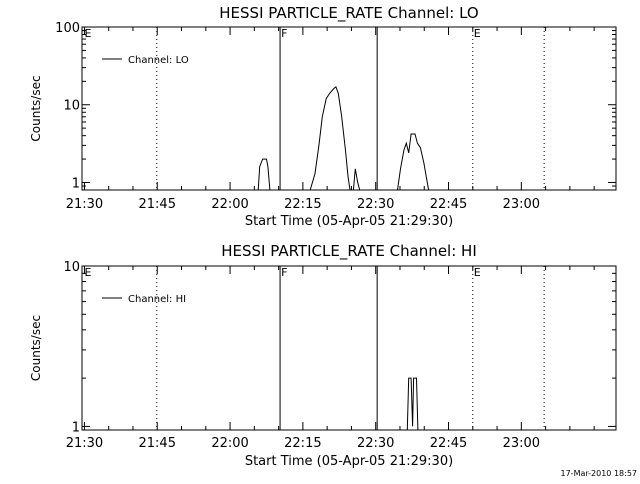  I want to click on chart-title: HESSI PARTICLE_RATE Channel: HI, so click(349, 251).